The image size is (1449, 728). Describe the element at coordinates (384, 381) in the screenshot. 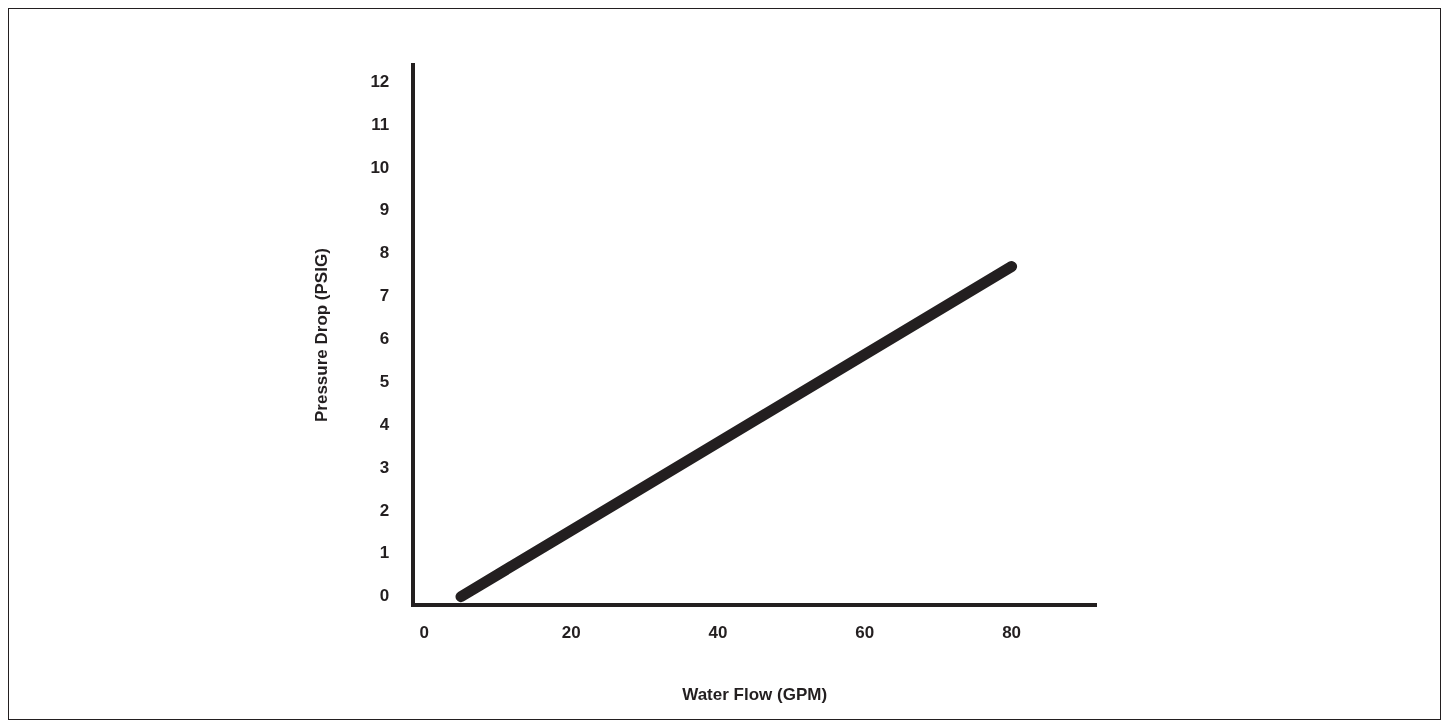

I see `y-tick-label: 5` at that location.